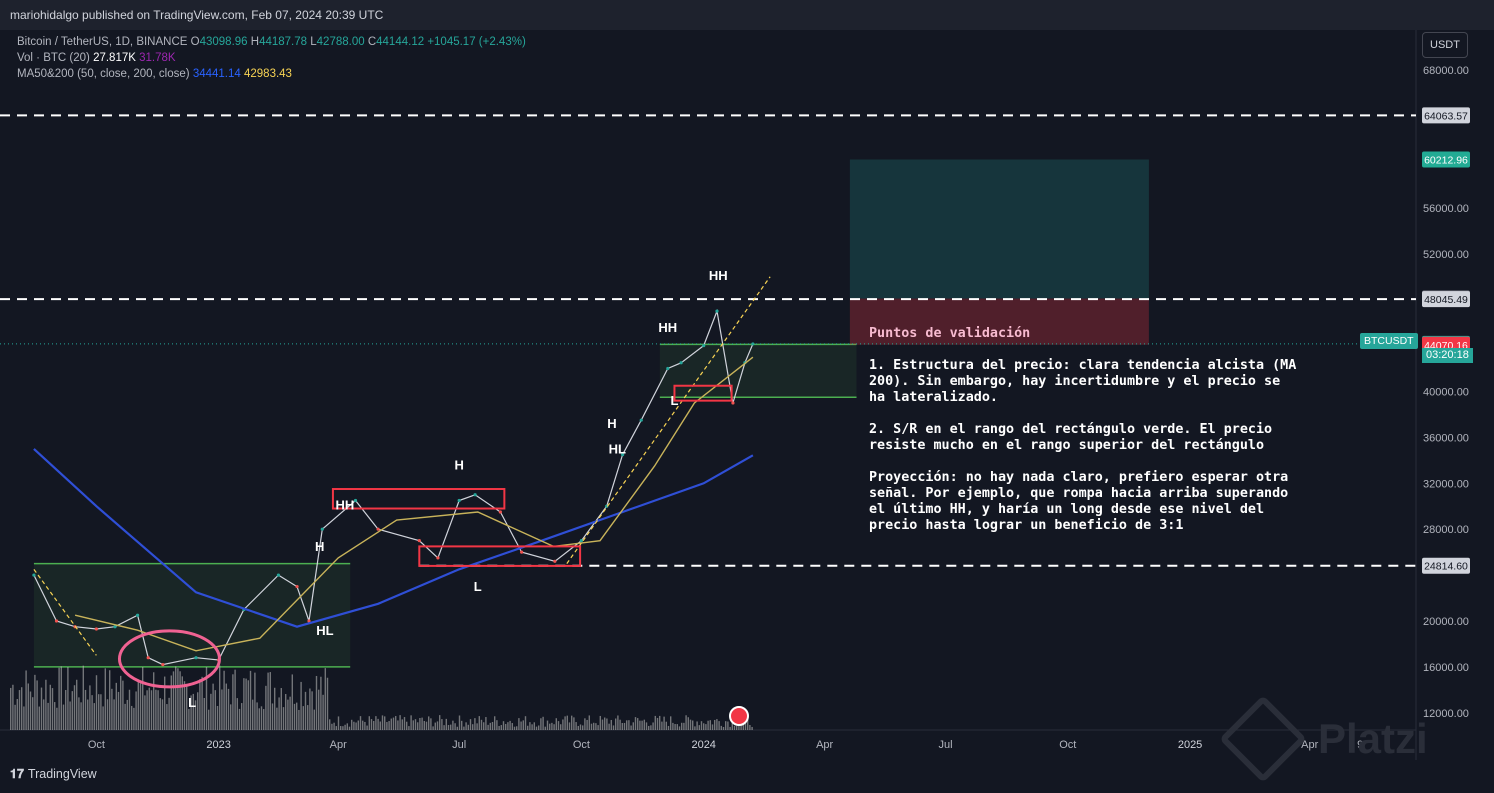 The width and height of the screenshot is (1494, 793). I want to click on price-tag, so click(1446, 159).